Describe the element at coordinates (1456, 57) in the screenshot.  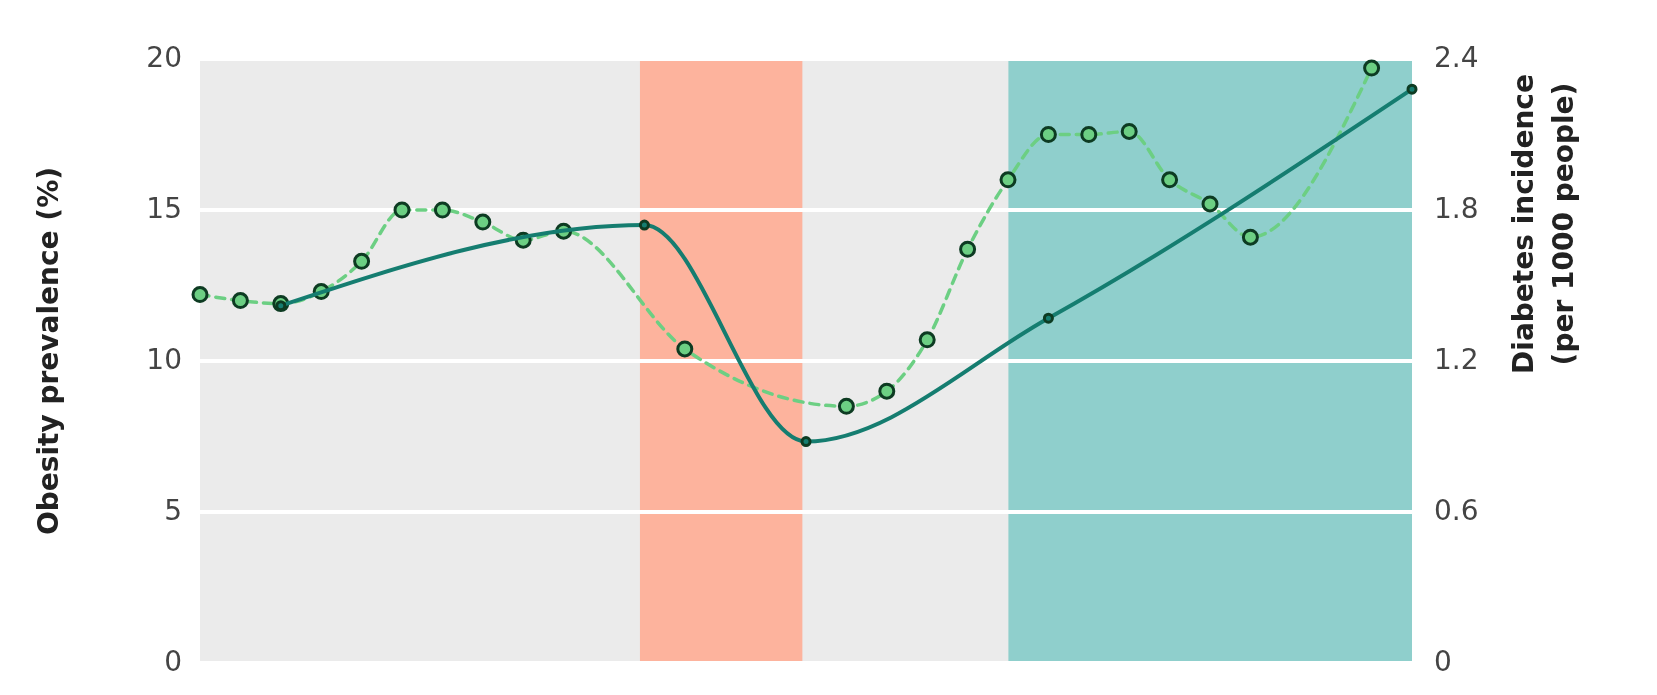
I see `y2-tick-label: 2.4` at that location.